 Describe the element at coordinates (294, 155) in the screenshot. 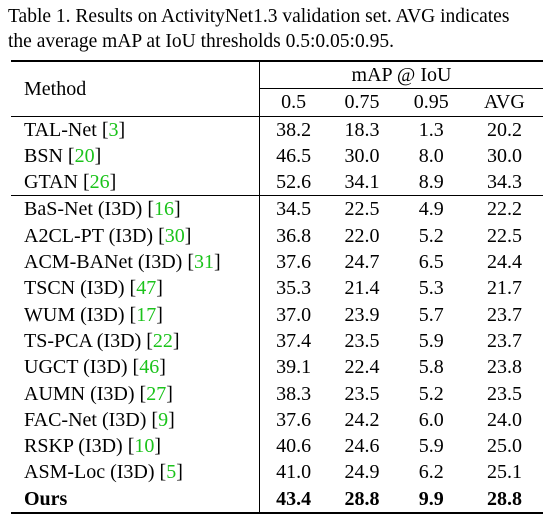

I see `value-cell: 46.5` at that location.